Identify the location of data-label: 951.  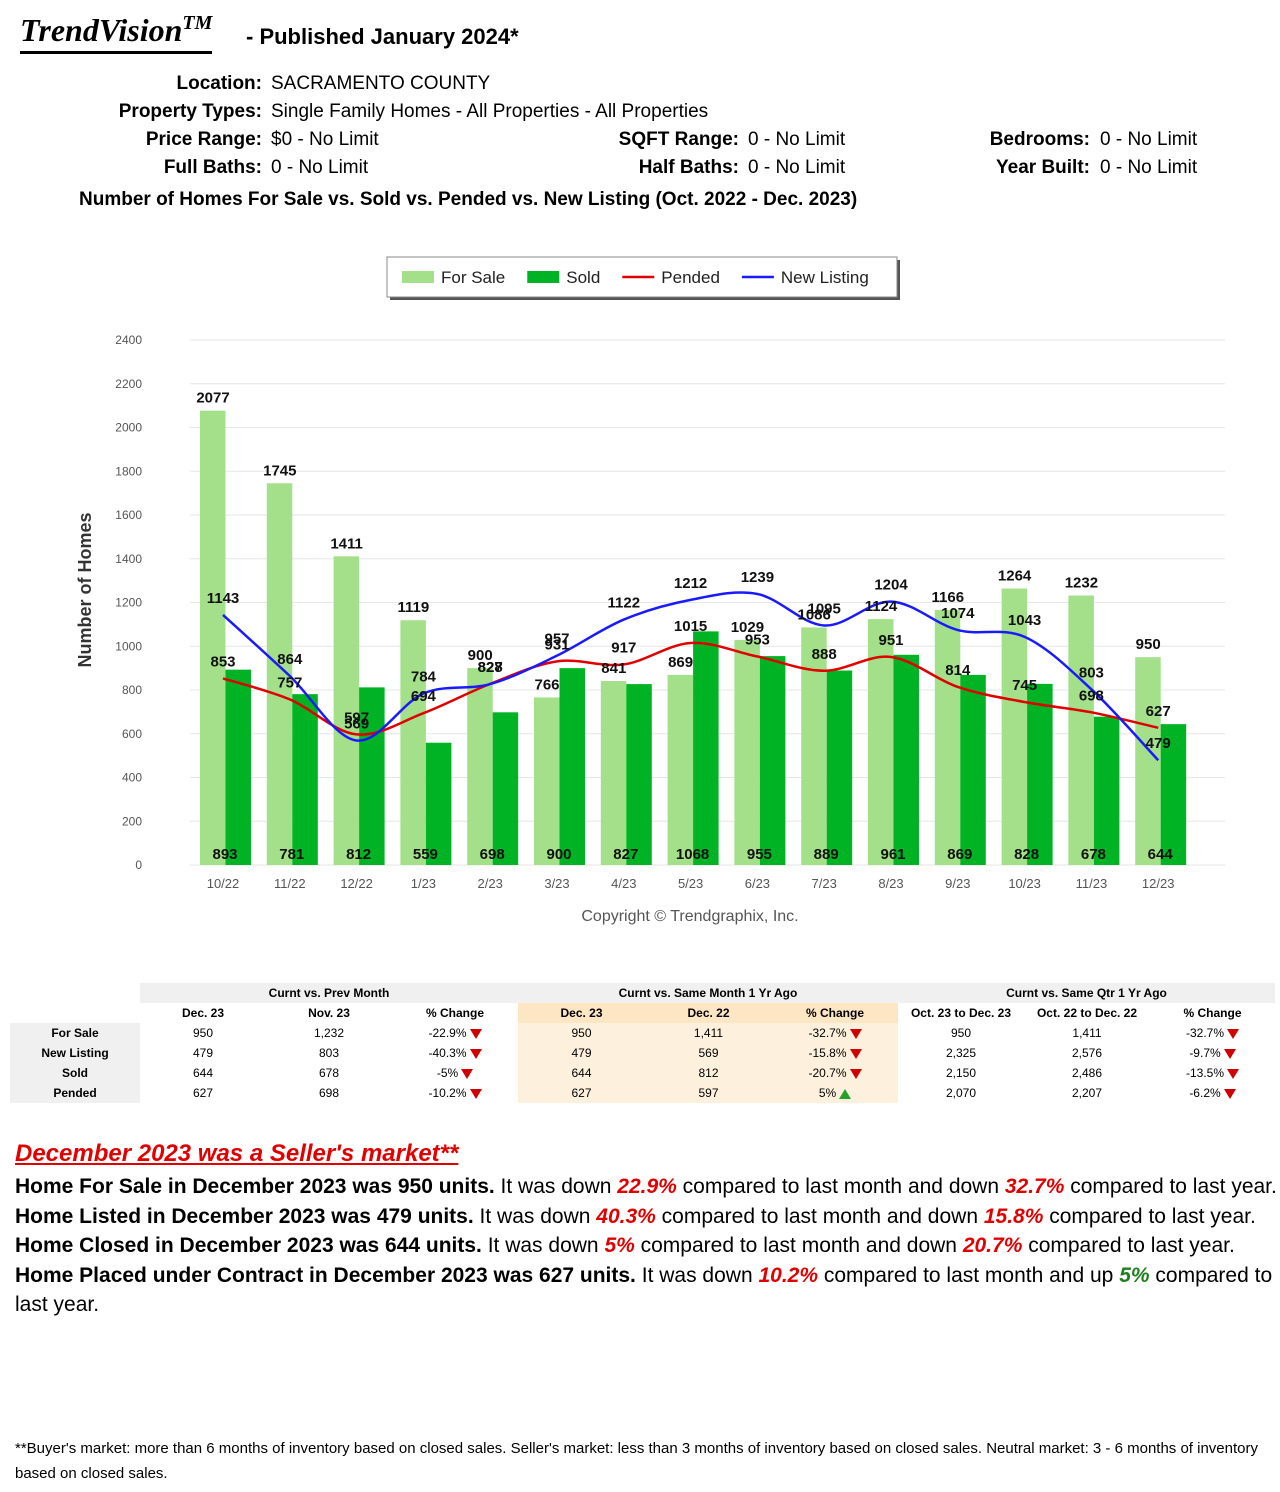
(890, 640).